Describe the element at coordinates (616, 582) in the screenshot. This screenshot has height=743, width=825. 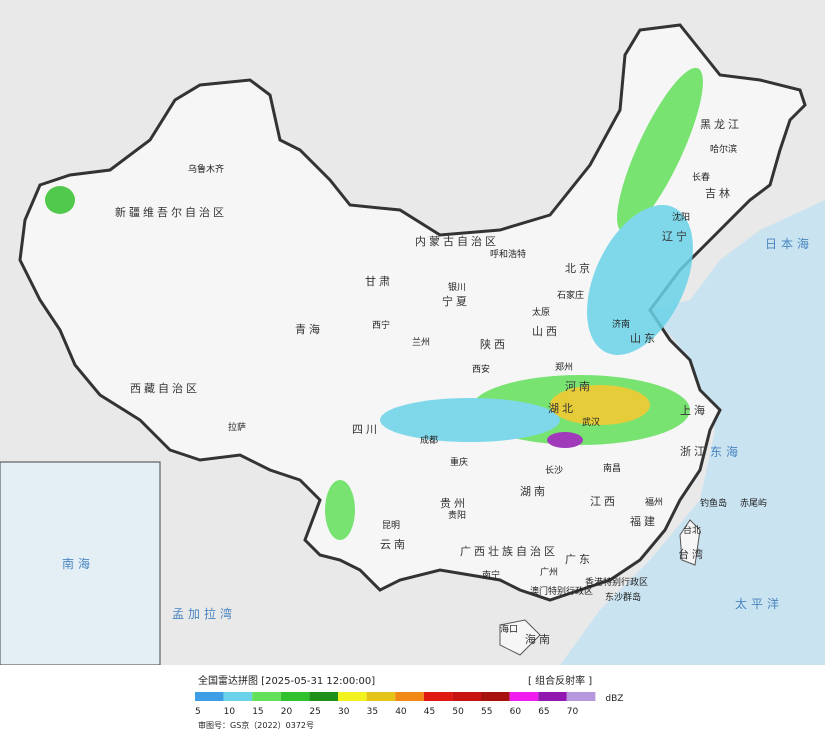
I see `city-label: 香港特别行政区` at that location.